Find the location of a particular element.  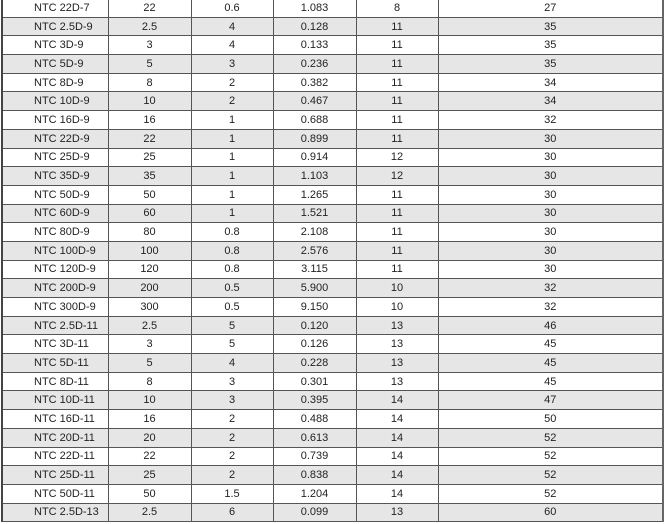

value-cell: 0.613 is located at coordinates (314, 437).